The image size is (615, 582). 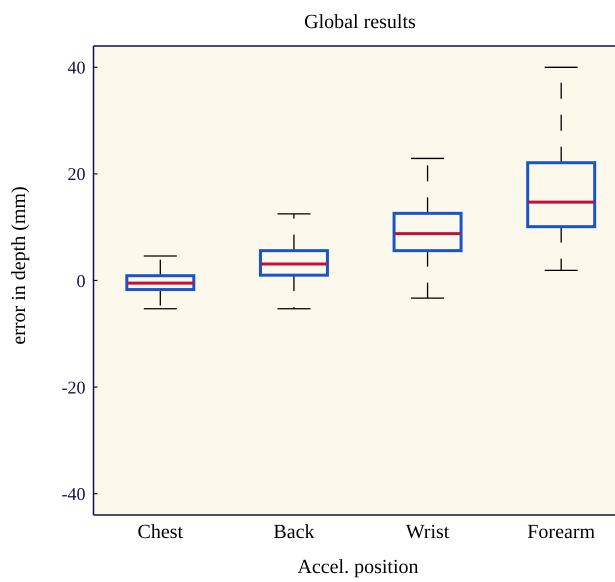 I want to click on chart-title: Global results, so click(x=360, y=22).